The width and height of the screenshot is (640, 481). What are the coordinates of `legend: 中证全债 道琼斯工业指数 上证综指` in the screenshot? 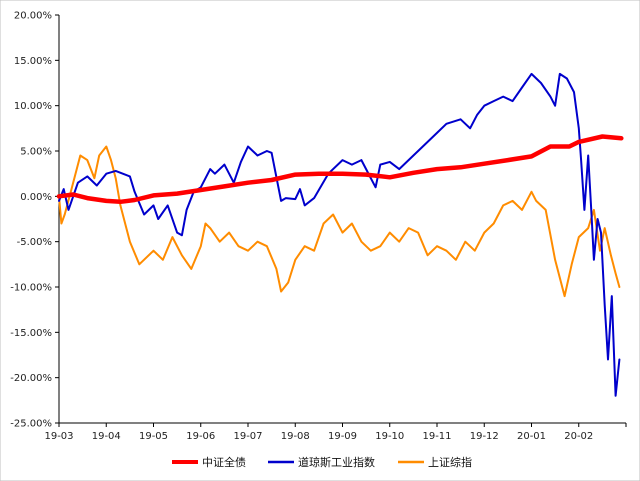 It's located at (322, 462).